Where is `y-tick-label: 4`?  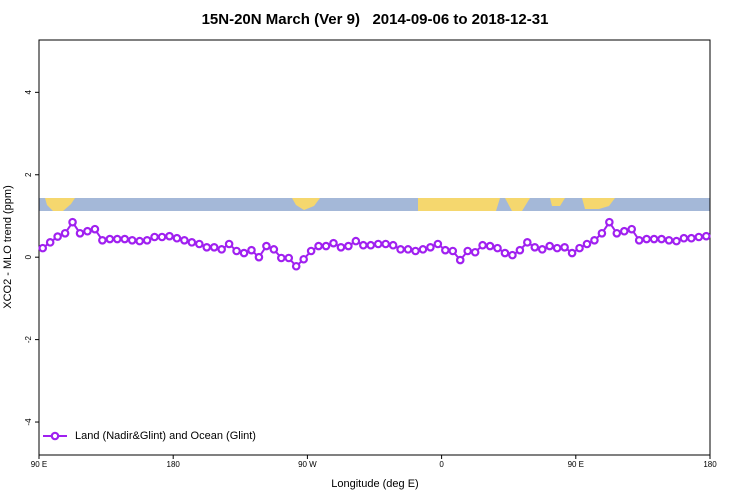
y-tick-label: 4 is located at coordinates (28, 92).